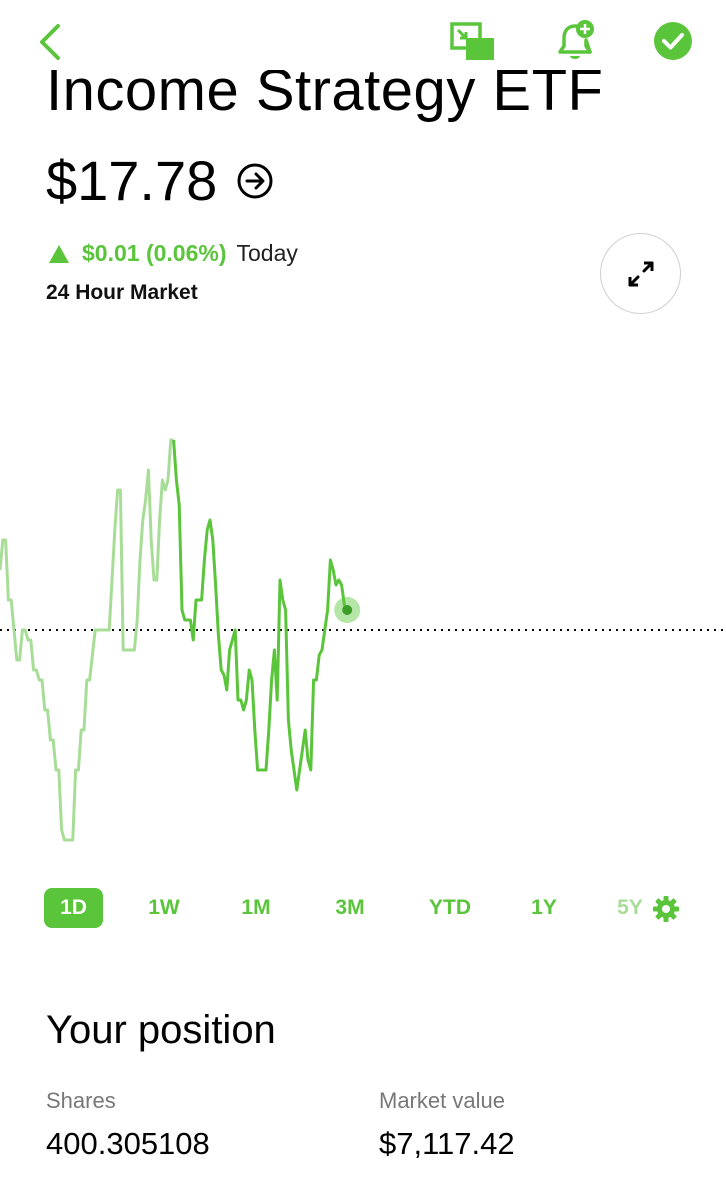 This screenshot has height=1200, width=726. Describe the element at coordinates (59, 253) in the screenshot. I see `triangle-up-icon` at that location.